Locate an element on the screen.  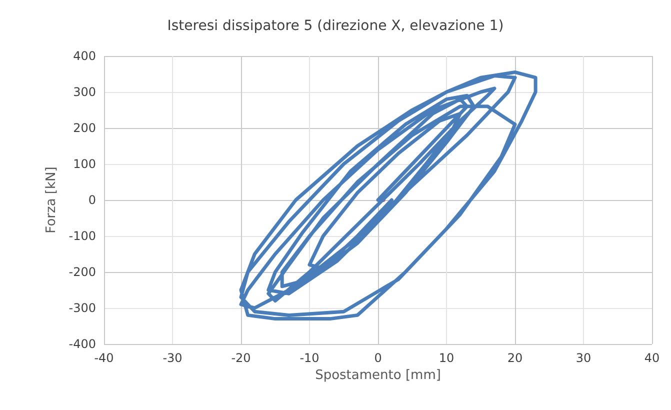
y-tick-label: -100 is located at coordinates (82, 236).